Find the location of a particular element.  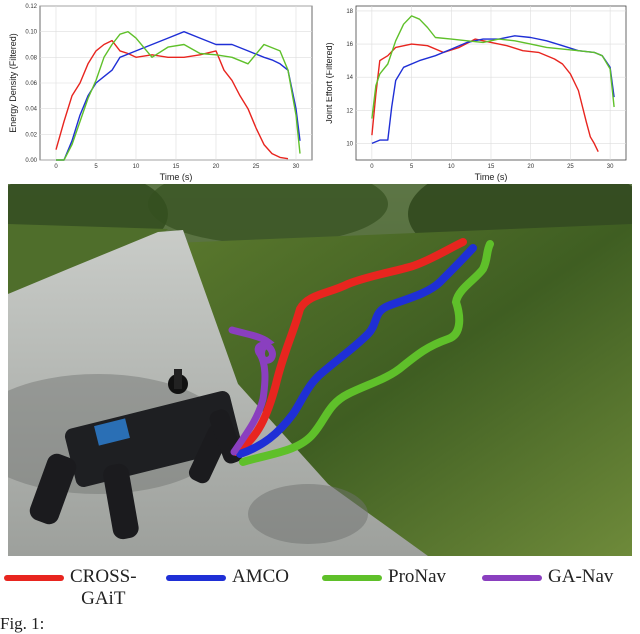

legend-item-ga-nav: GA-Nav is located at coordinates (547, 577).